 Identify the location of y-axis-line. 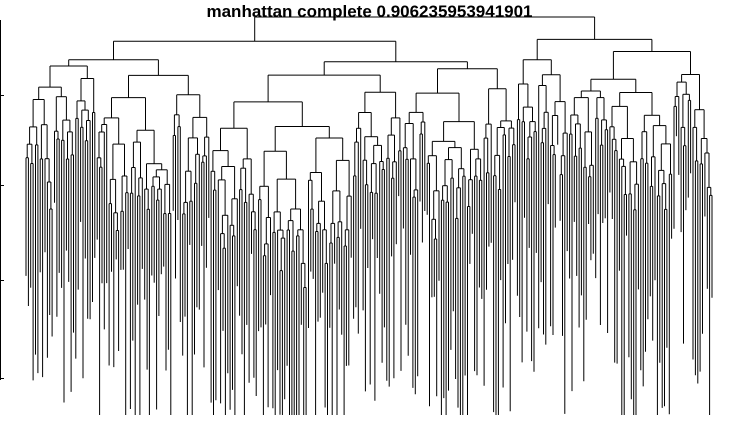
(0, 200).